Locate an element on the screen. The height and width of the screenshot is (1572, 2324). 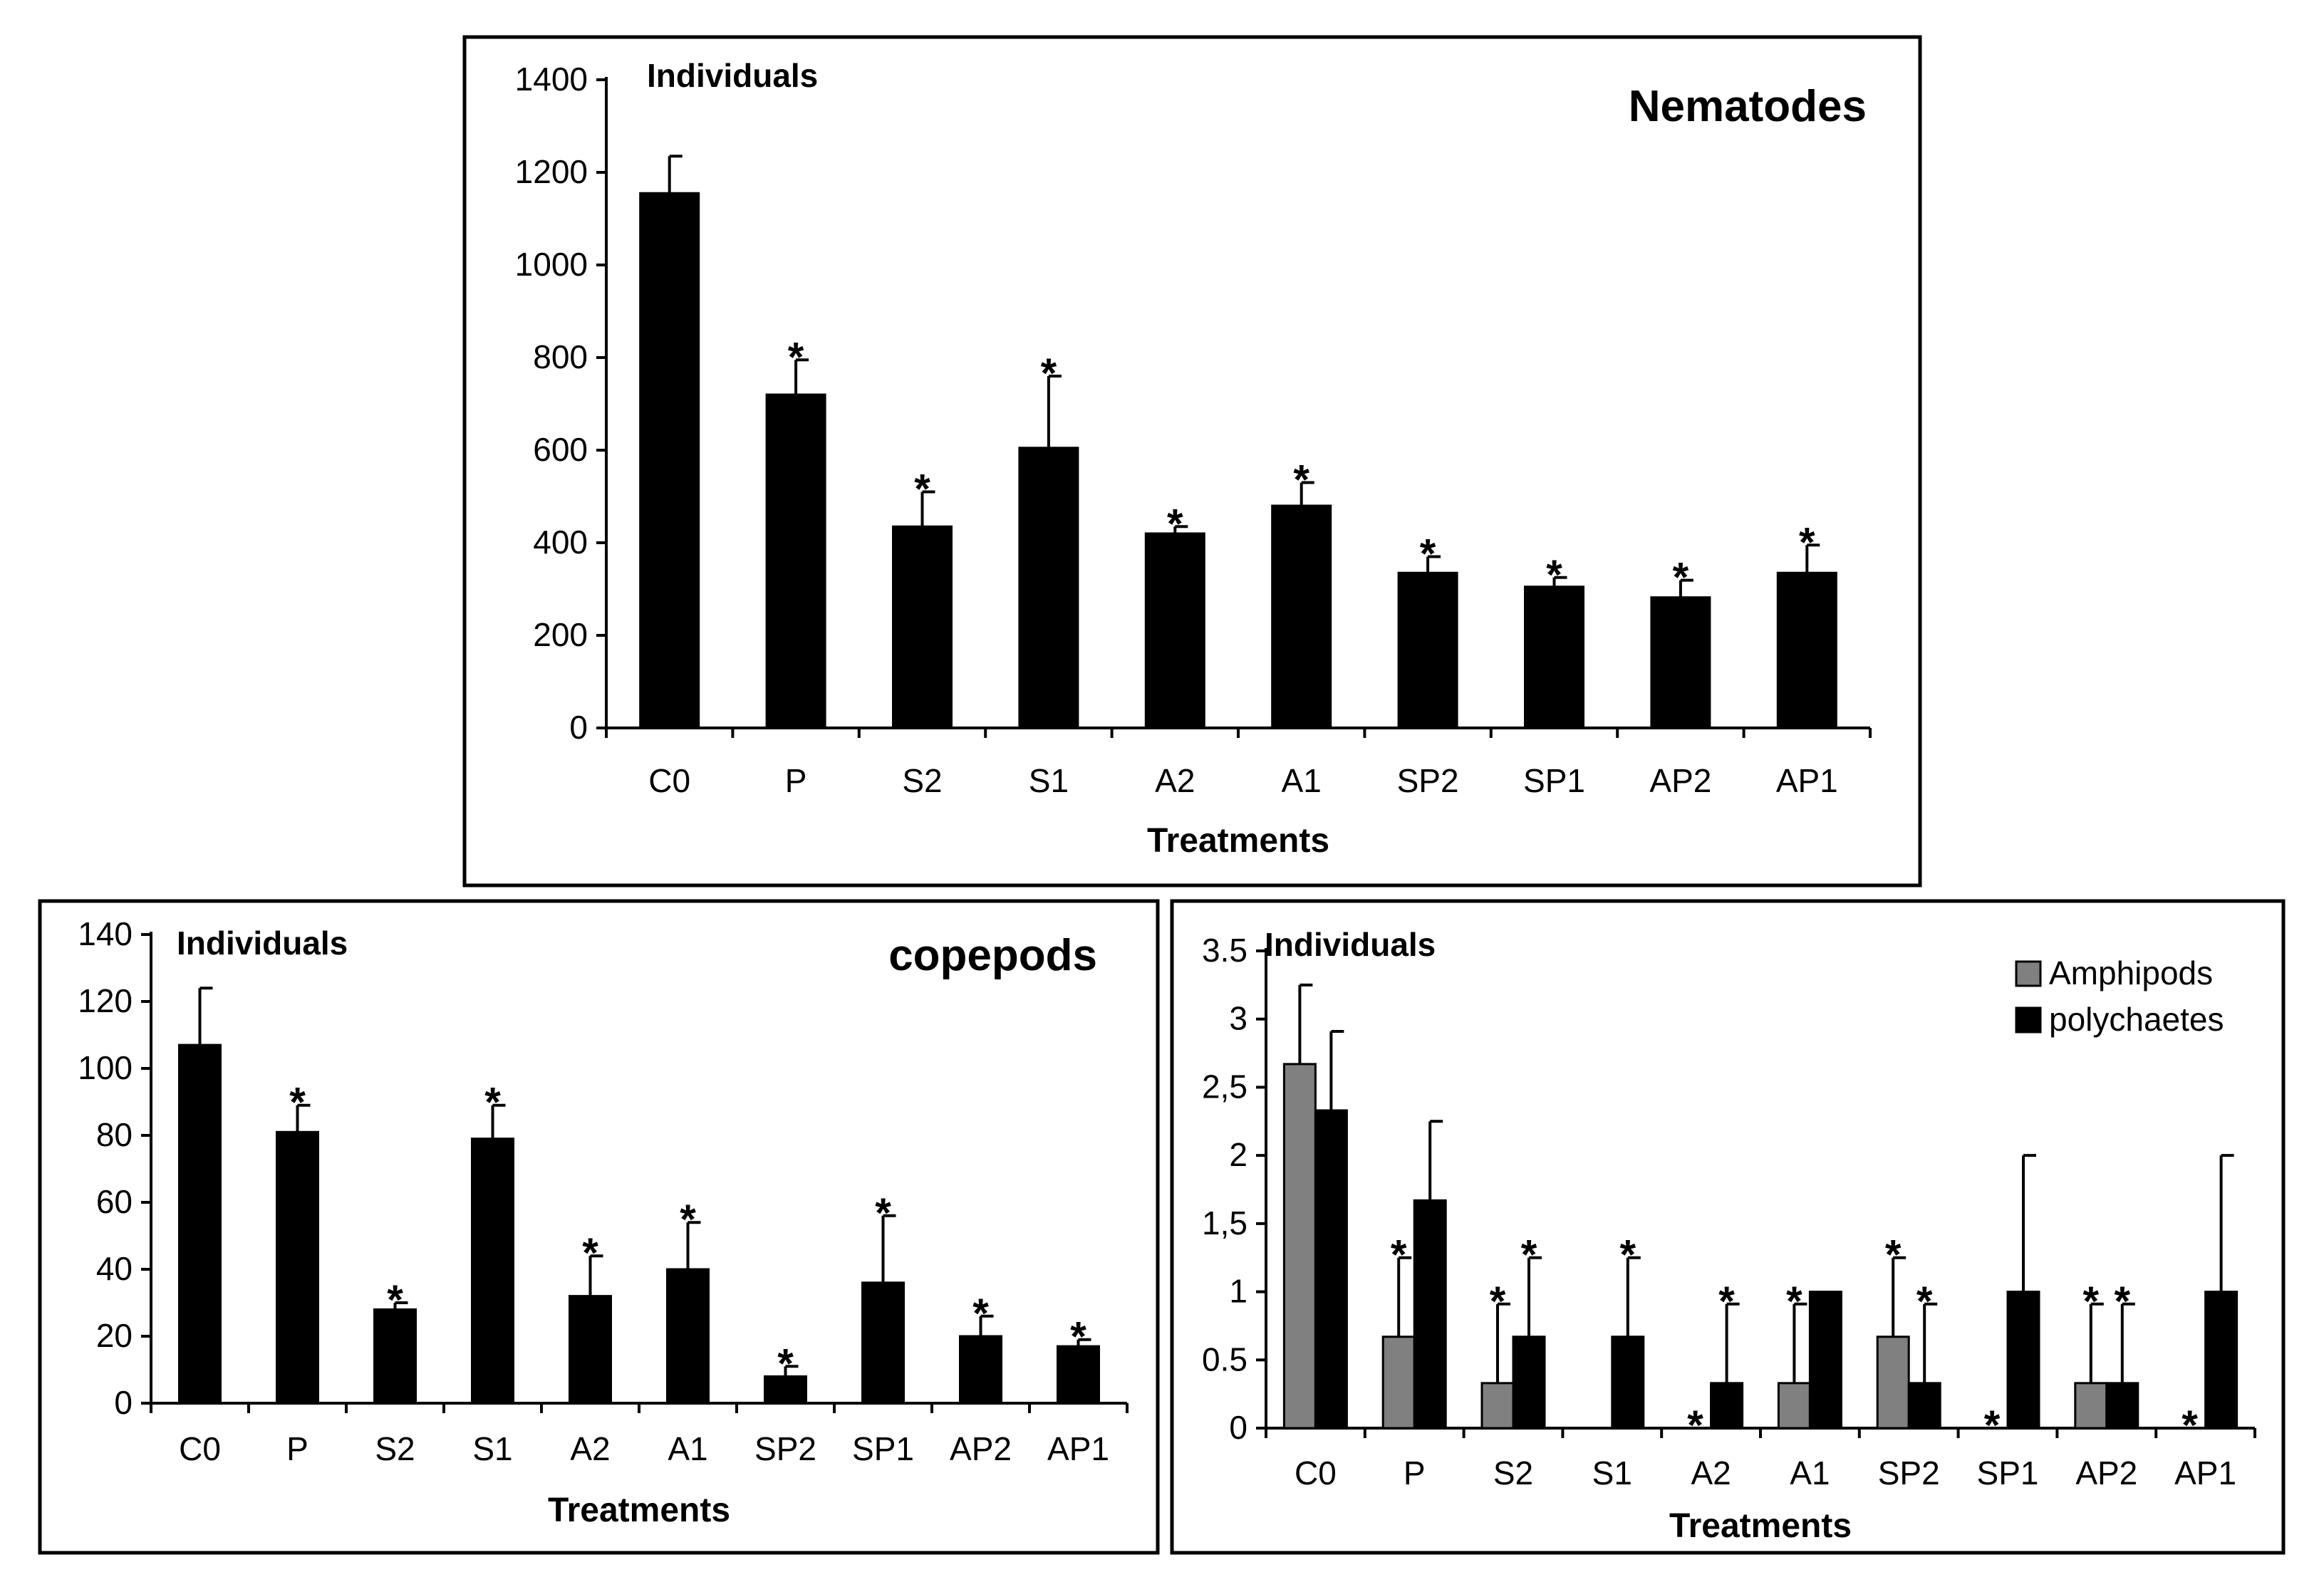
y-tick-label: 200 is located at coordinates (560, 634).